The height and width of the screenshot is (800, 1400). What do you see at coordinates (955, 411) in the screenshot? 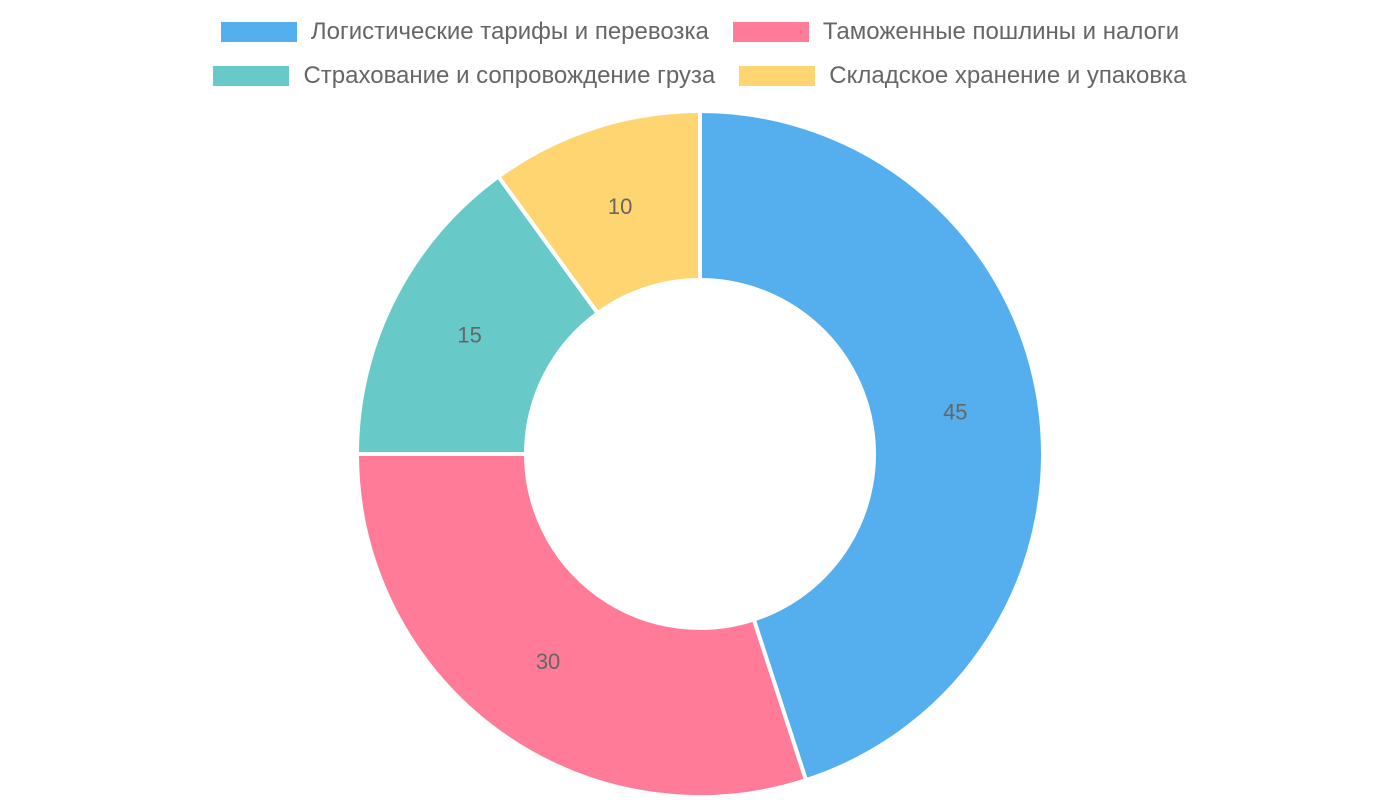
I see `slice-value-logistics: 45` at bounding box center [955, 411].